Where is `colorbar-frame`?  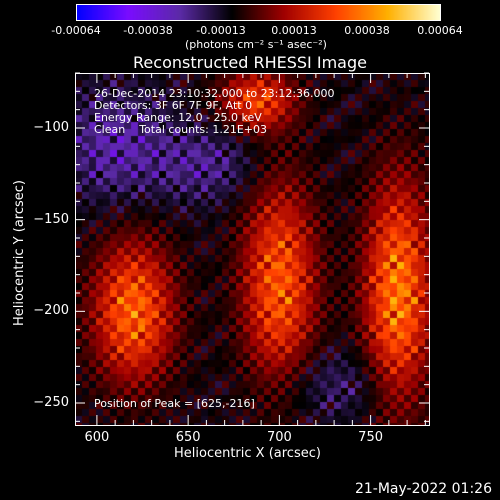 colorbar-frame is located at coordinates (258, 12).